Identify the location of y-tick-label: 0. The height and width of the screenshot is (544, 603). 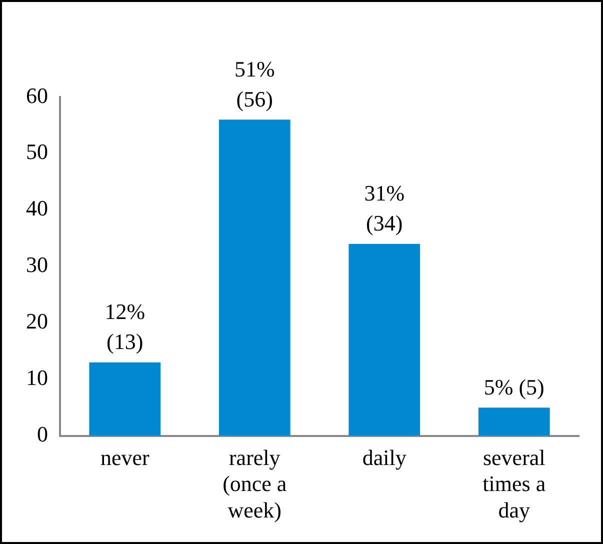
(42, 434).